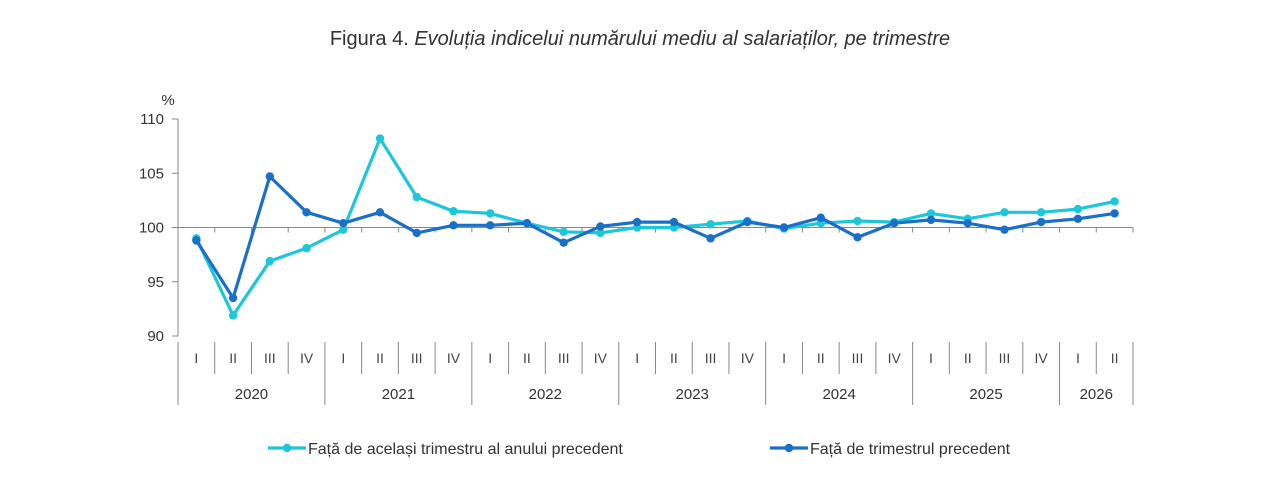 This screenshot has width=1280, height=497. Describe the element at coordinates (159, 218) in the screenshot. I see `y-axis: 90 95 100 105 110%` at that location.